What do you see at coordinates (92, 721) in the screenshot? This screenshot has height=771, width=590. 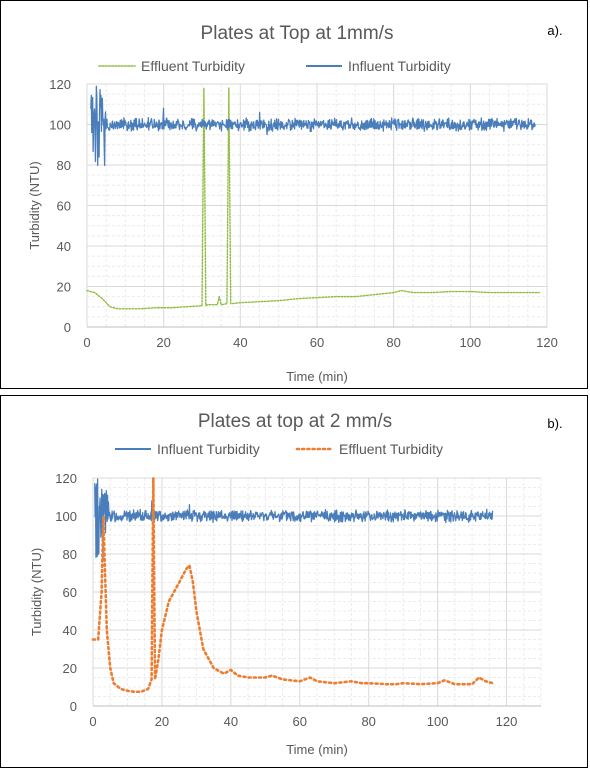 I see `chart-b-x-tick-label: 0` at bounding box center [92, 721].